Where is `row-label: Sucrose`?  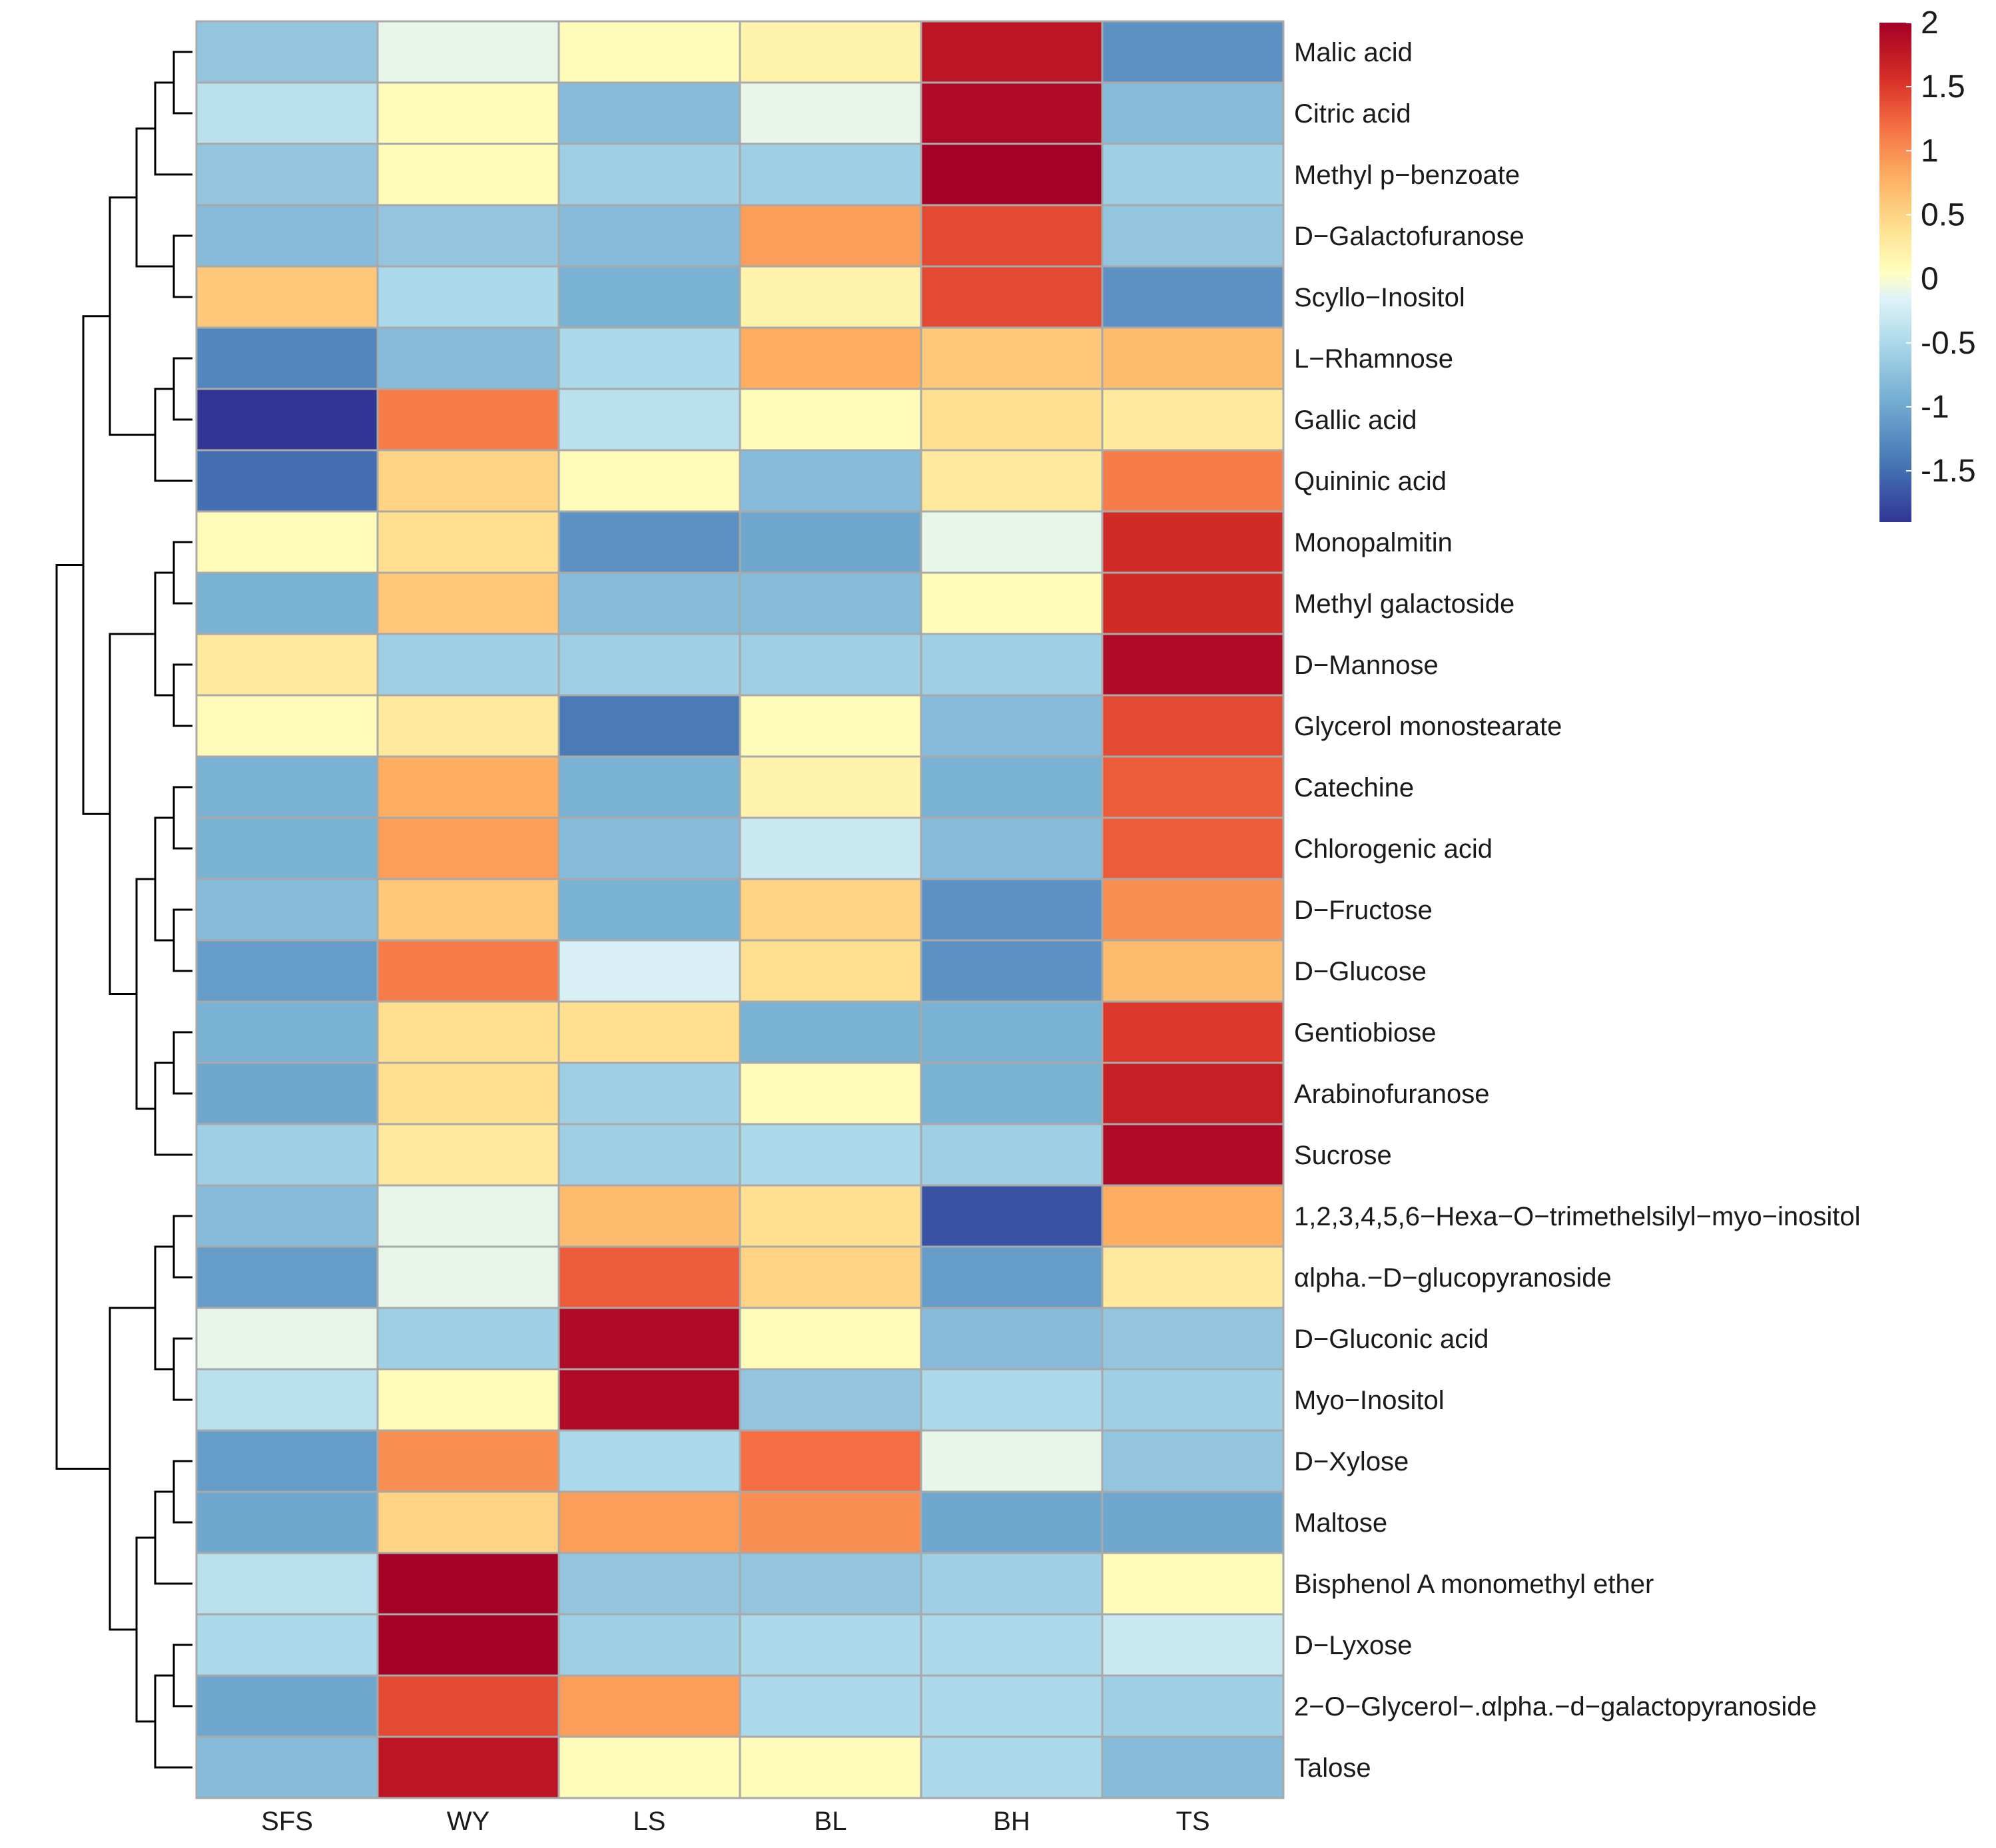
row-label: Sucrose is located at coordinates (1343, 1155).